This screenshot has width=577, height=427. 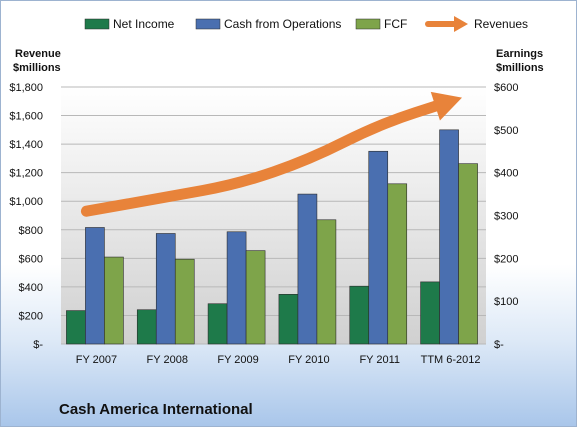 What do you see at coordinates (37, 68) in the screenshot?
I see `left-axis-title-line2: $millions` at bounding box center [37, 68].